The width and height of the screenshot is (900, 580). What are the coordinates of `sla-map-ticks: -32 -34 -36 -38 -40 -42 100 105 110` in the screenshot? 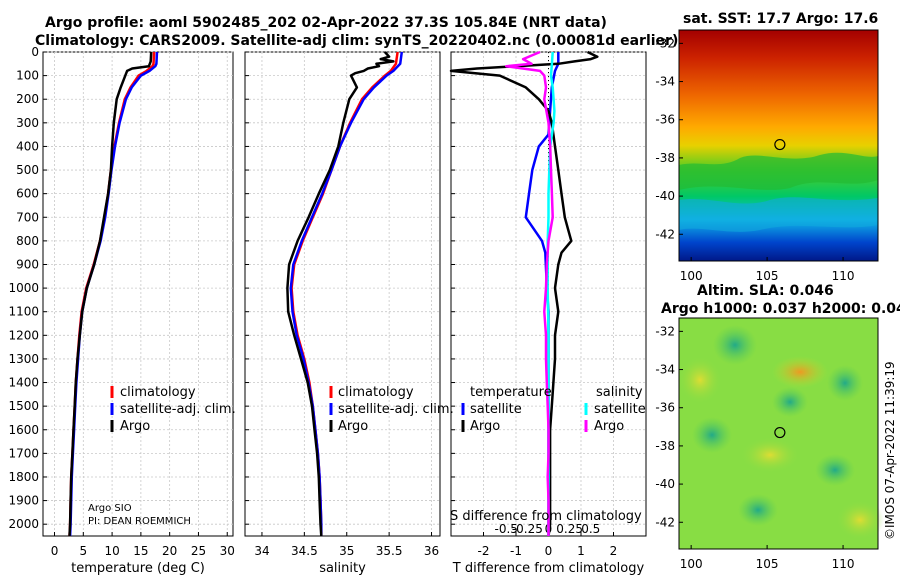 It's located at (754, 447).